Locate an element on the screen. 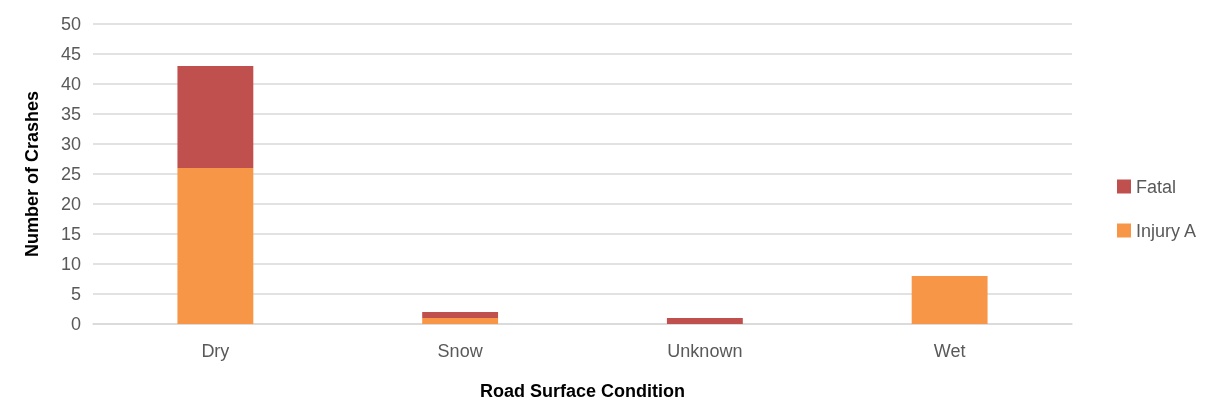 This screenshot has width=1220, height=417. x-tick-label: Unknown is located at coordinates (705, 351).